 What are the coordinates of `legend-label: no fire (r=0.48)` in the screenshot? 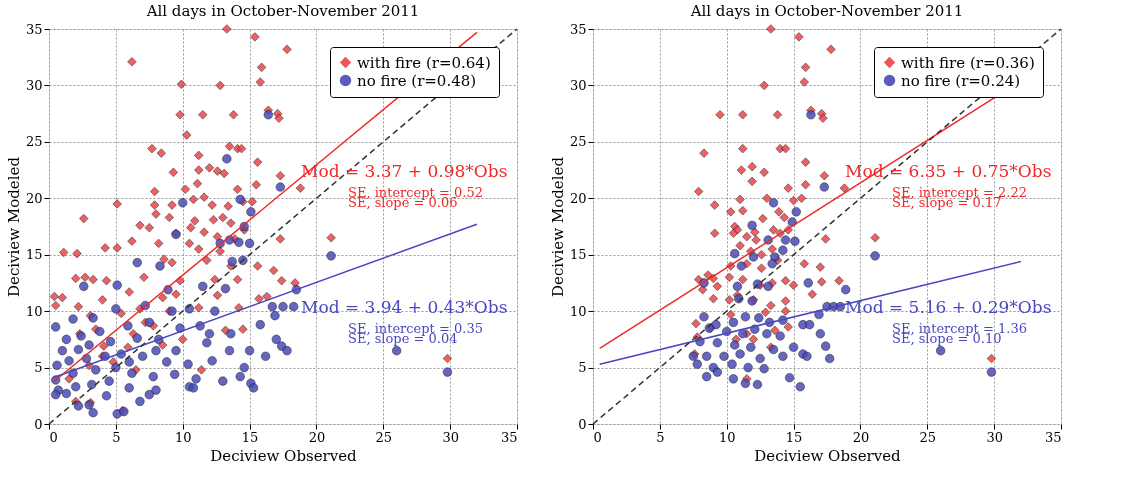 It's located at (417, 80).